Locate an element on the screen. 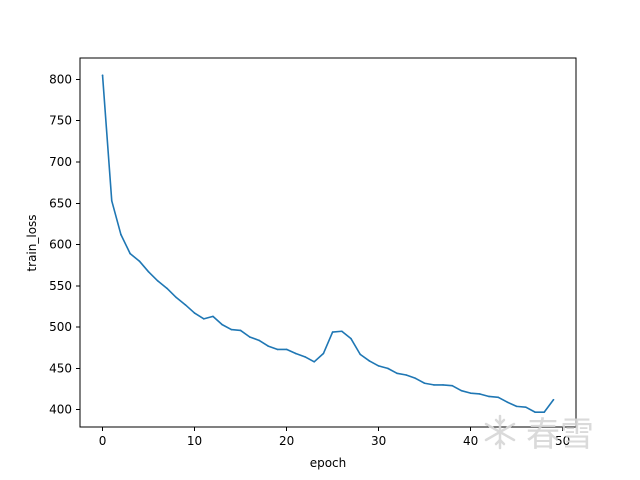 The image size is (640, 480). y-tick-label: 450 is located at coordinates (60, 368).